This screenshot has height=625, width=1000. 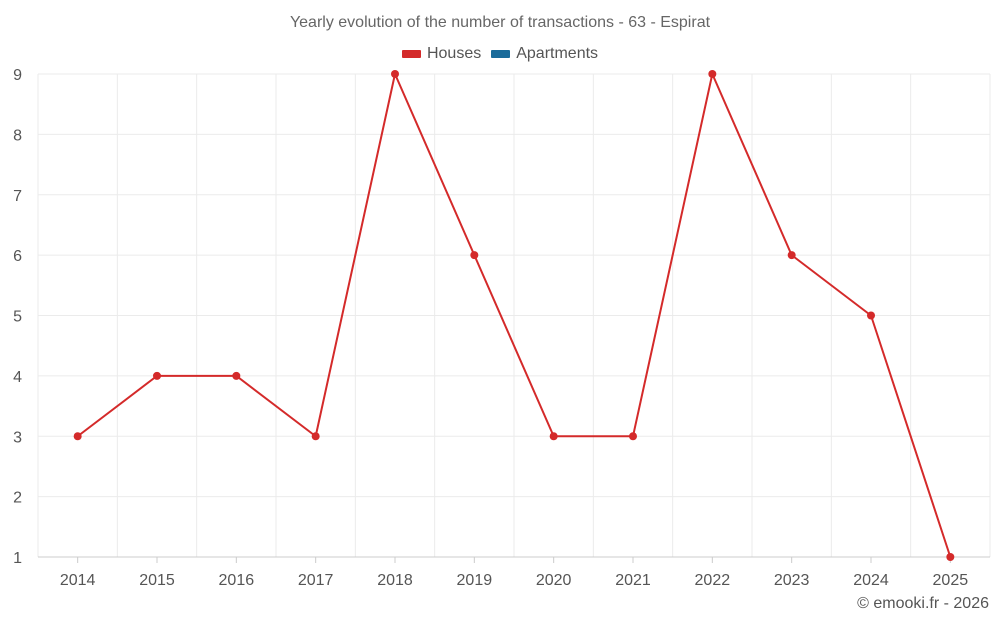 I want to click on legend-label-houses: Houses, so click(x=454, y=53).